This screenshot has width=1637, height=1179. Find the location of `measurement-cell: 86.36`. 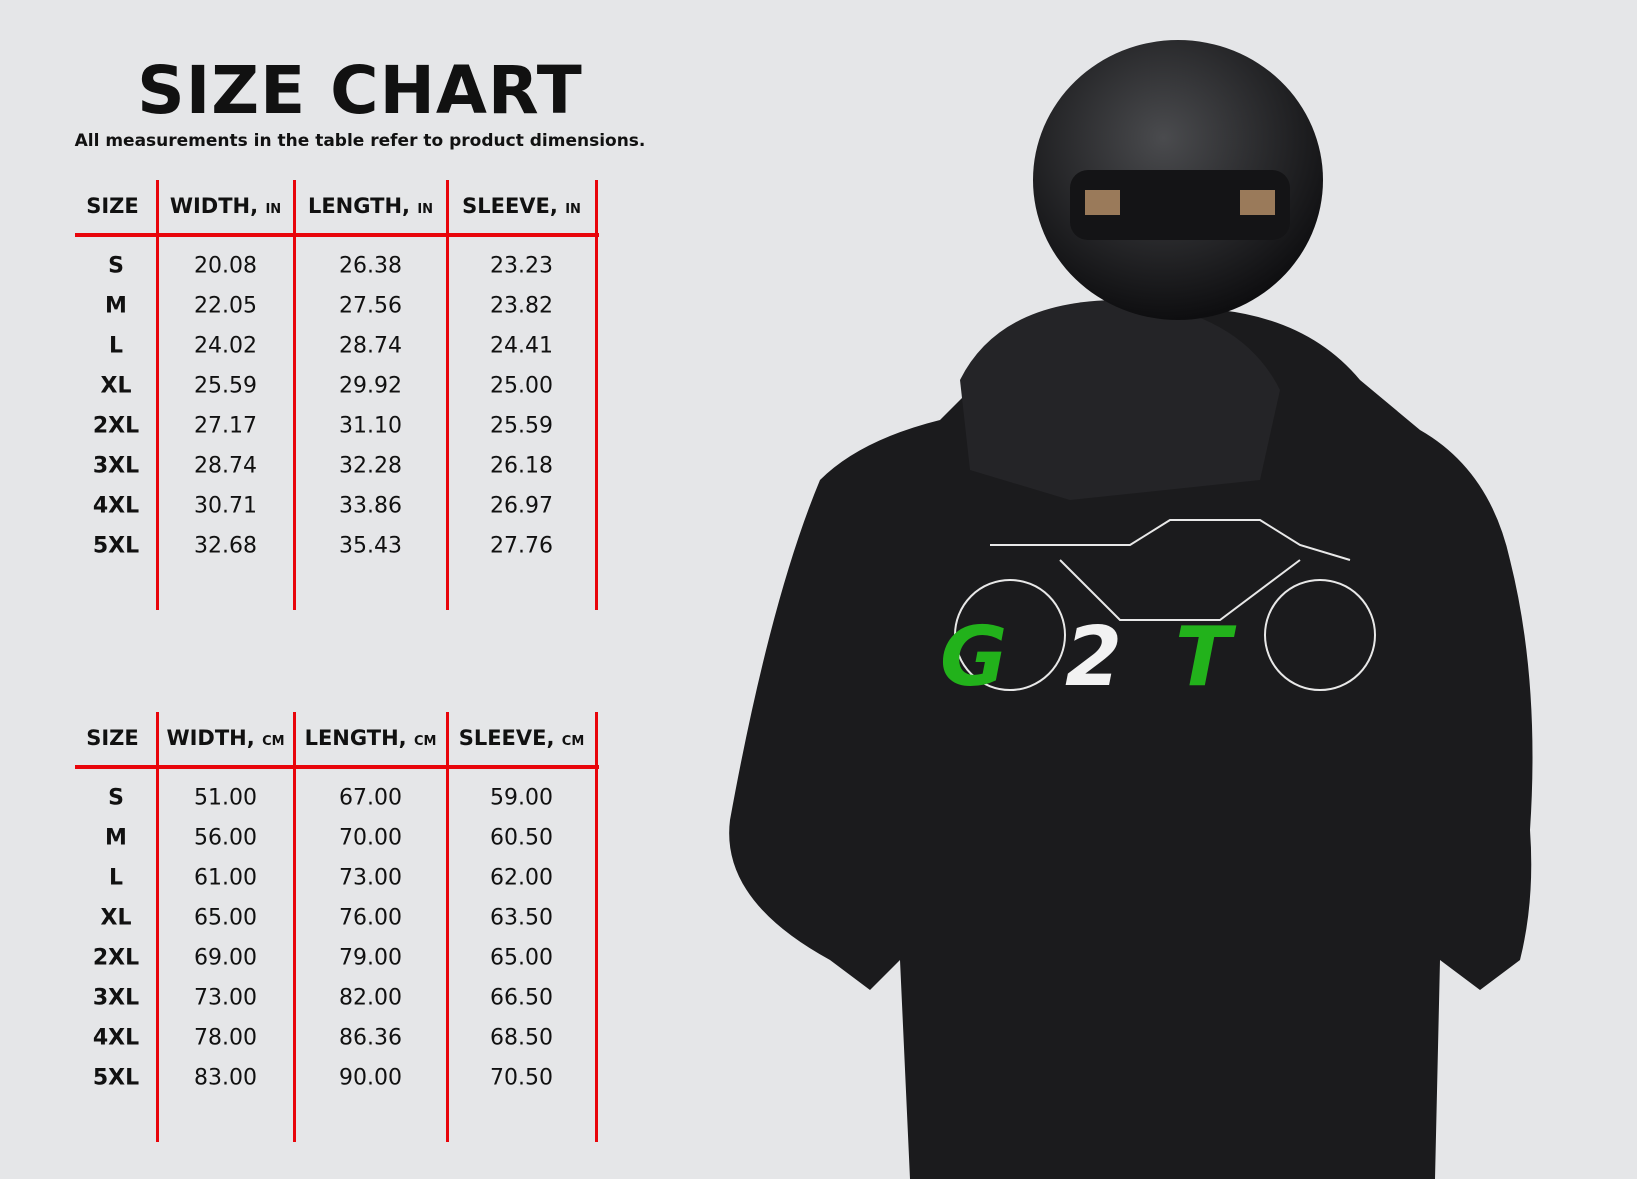

measurement-cell: 86.36 is located at coordinates (370, 1038).